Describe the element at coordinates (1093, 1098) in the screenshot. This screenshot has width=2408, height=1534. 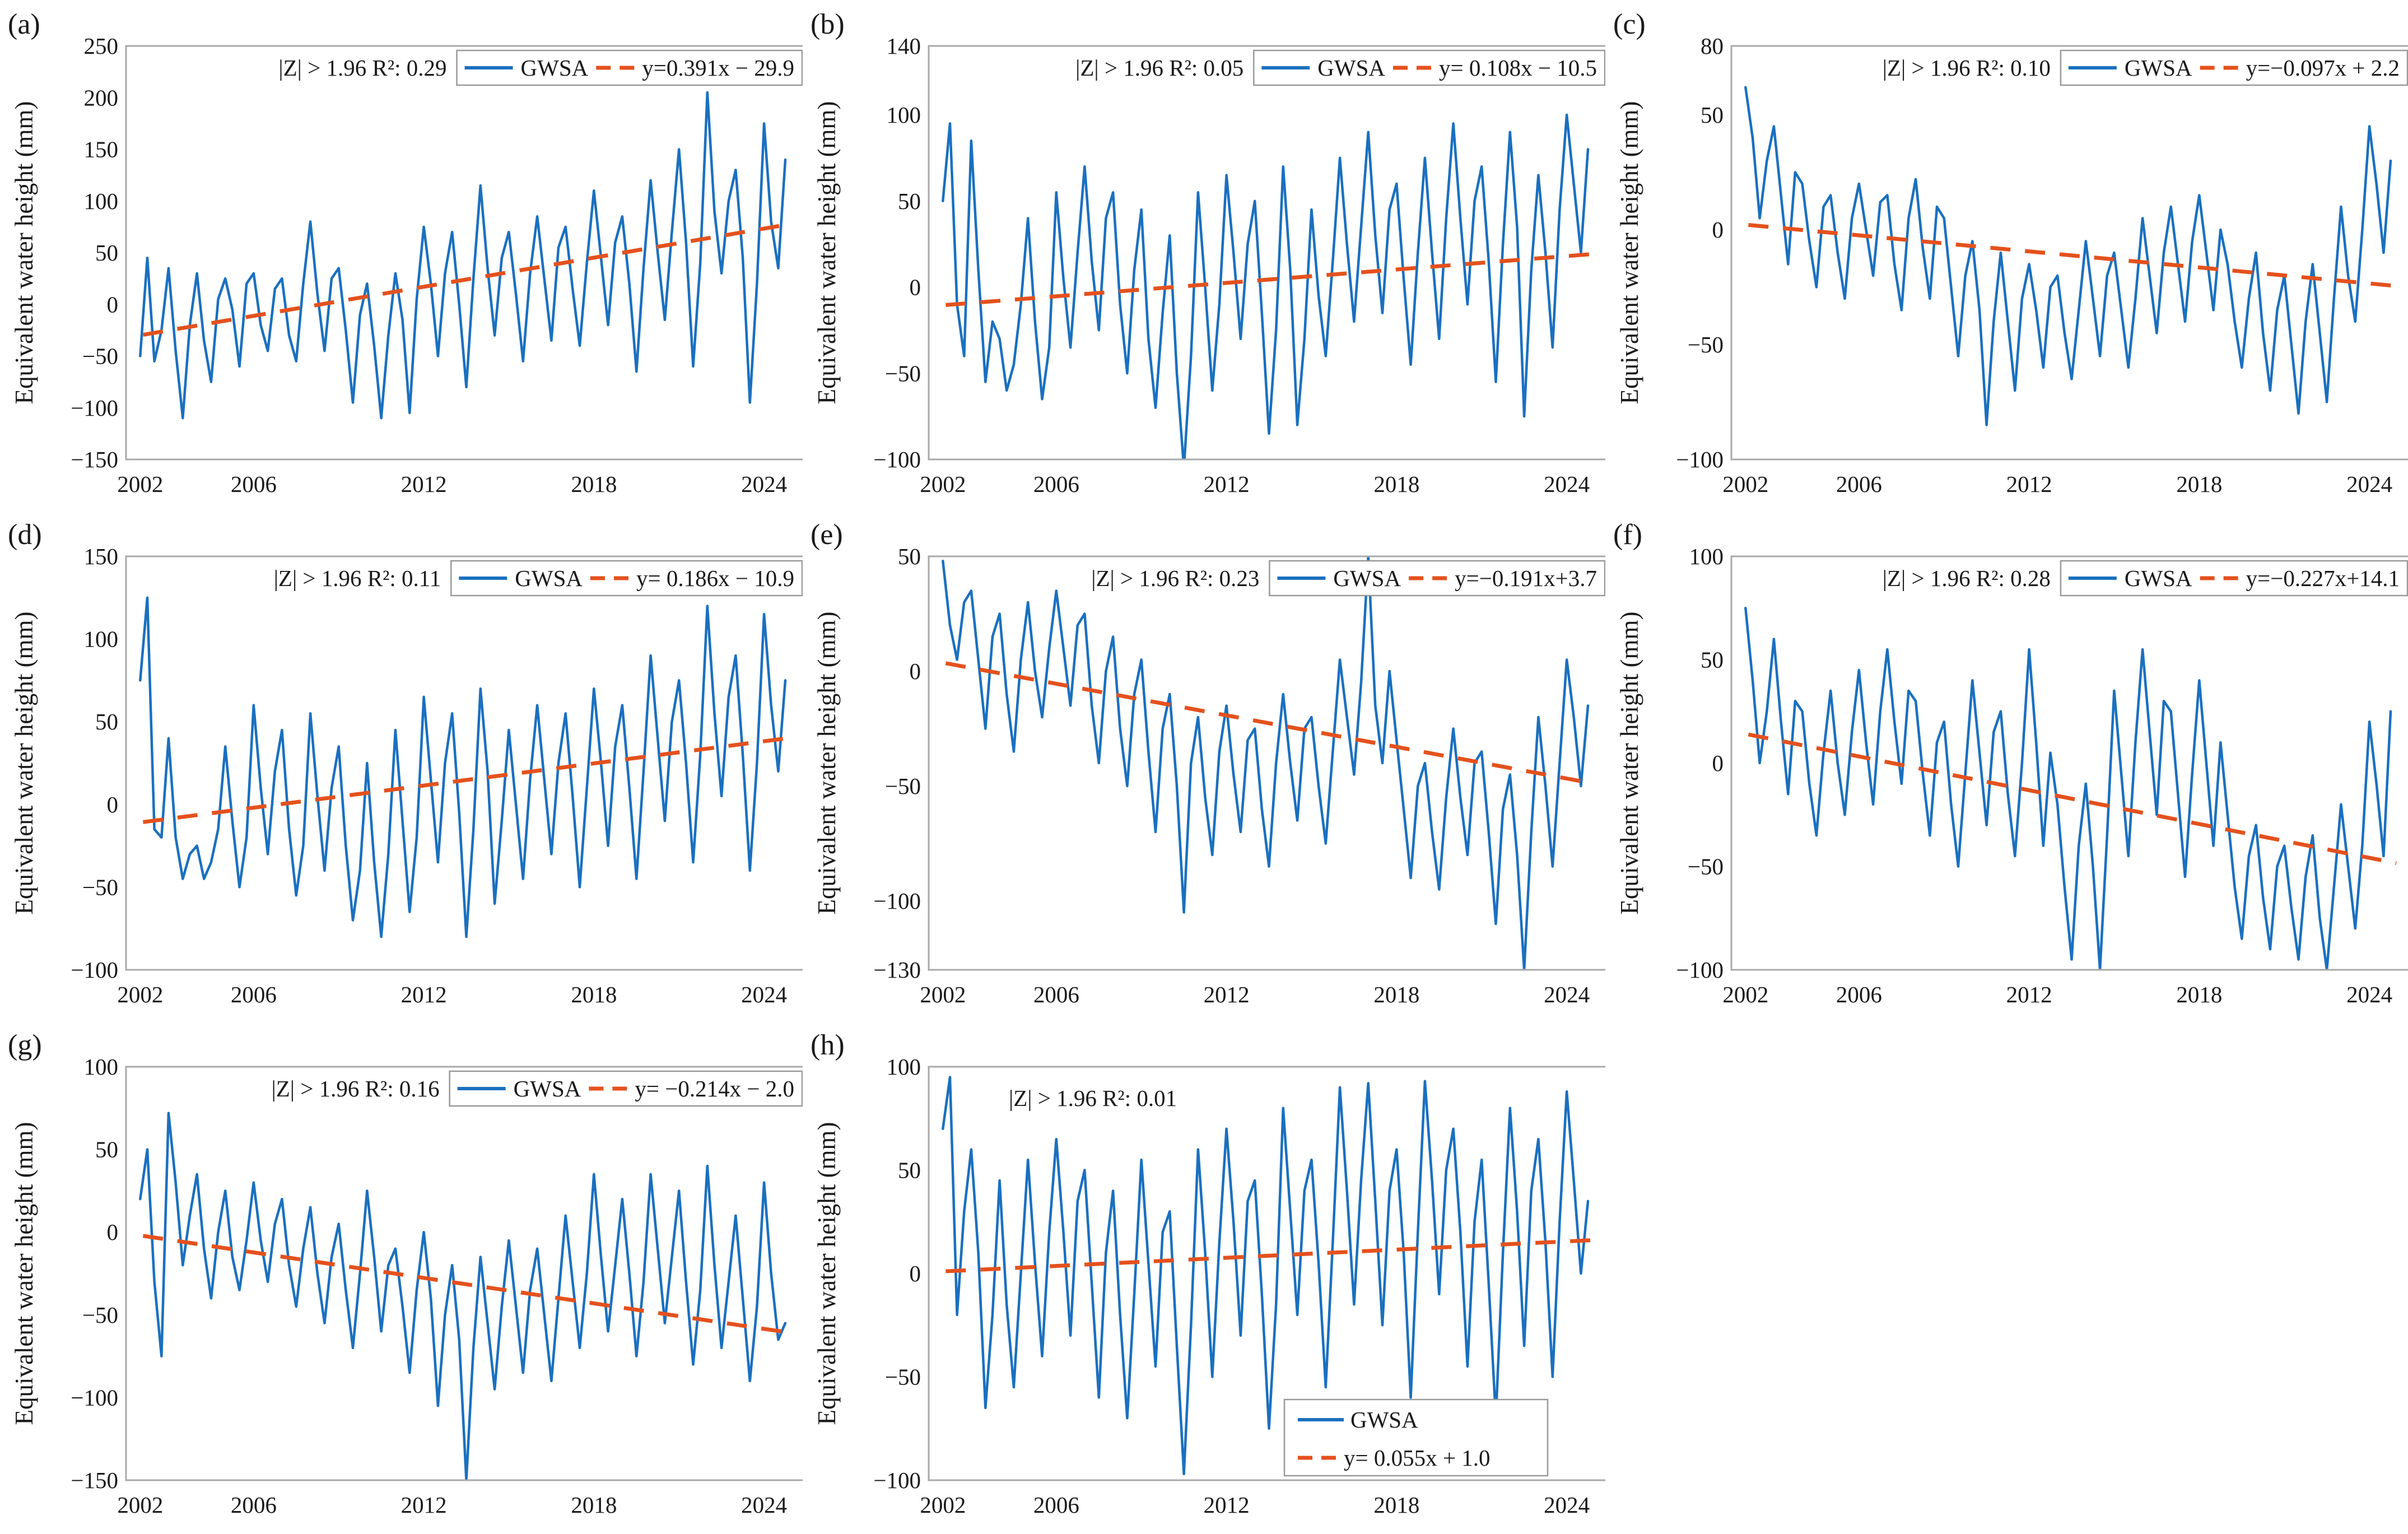
I see `stats-text: |Z| > 1.96 R²: 0.01` at that location.